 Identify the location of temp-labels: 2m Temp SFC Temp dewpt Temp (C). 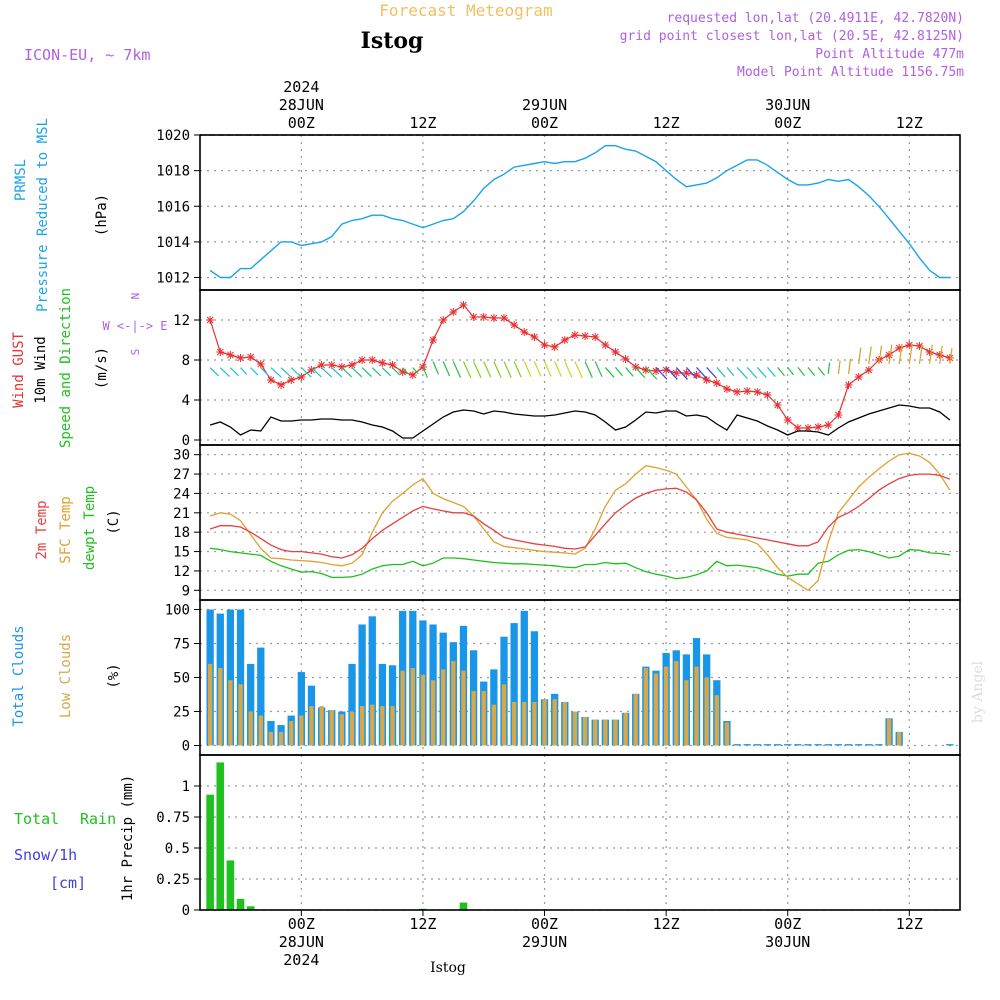
(78, 528).